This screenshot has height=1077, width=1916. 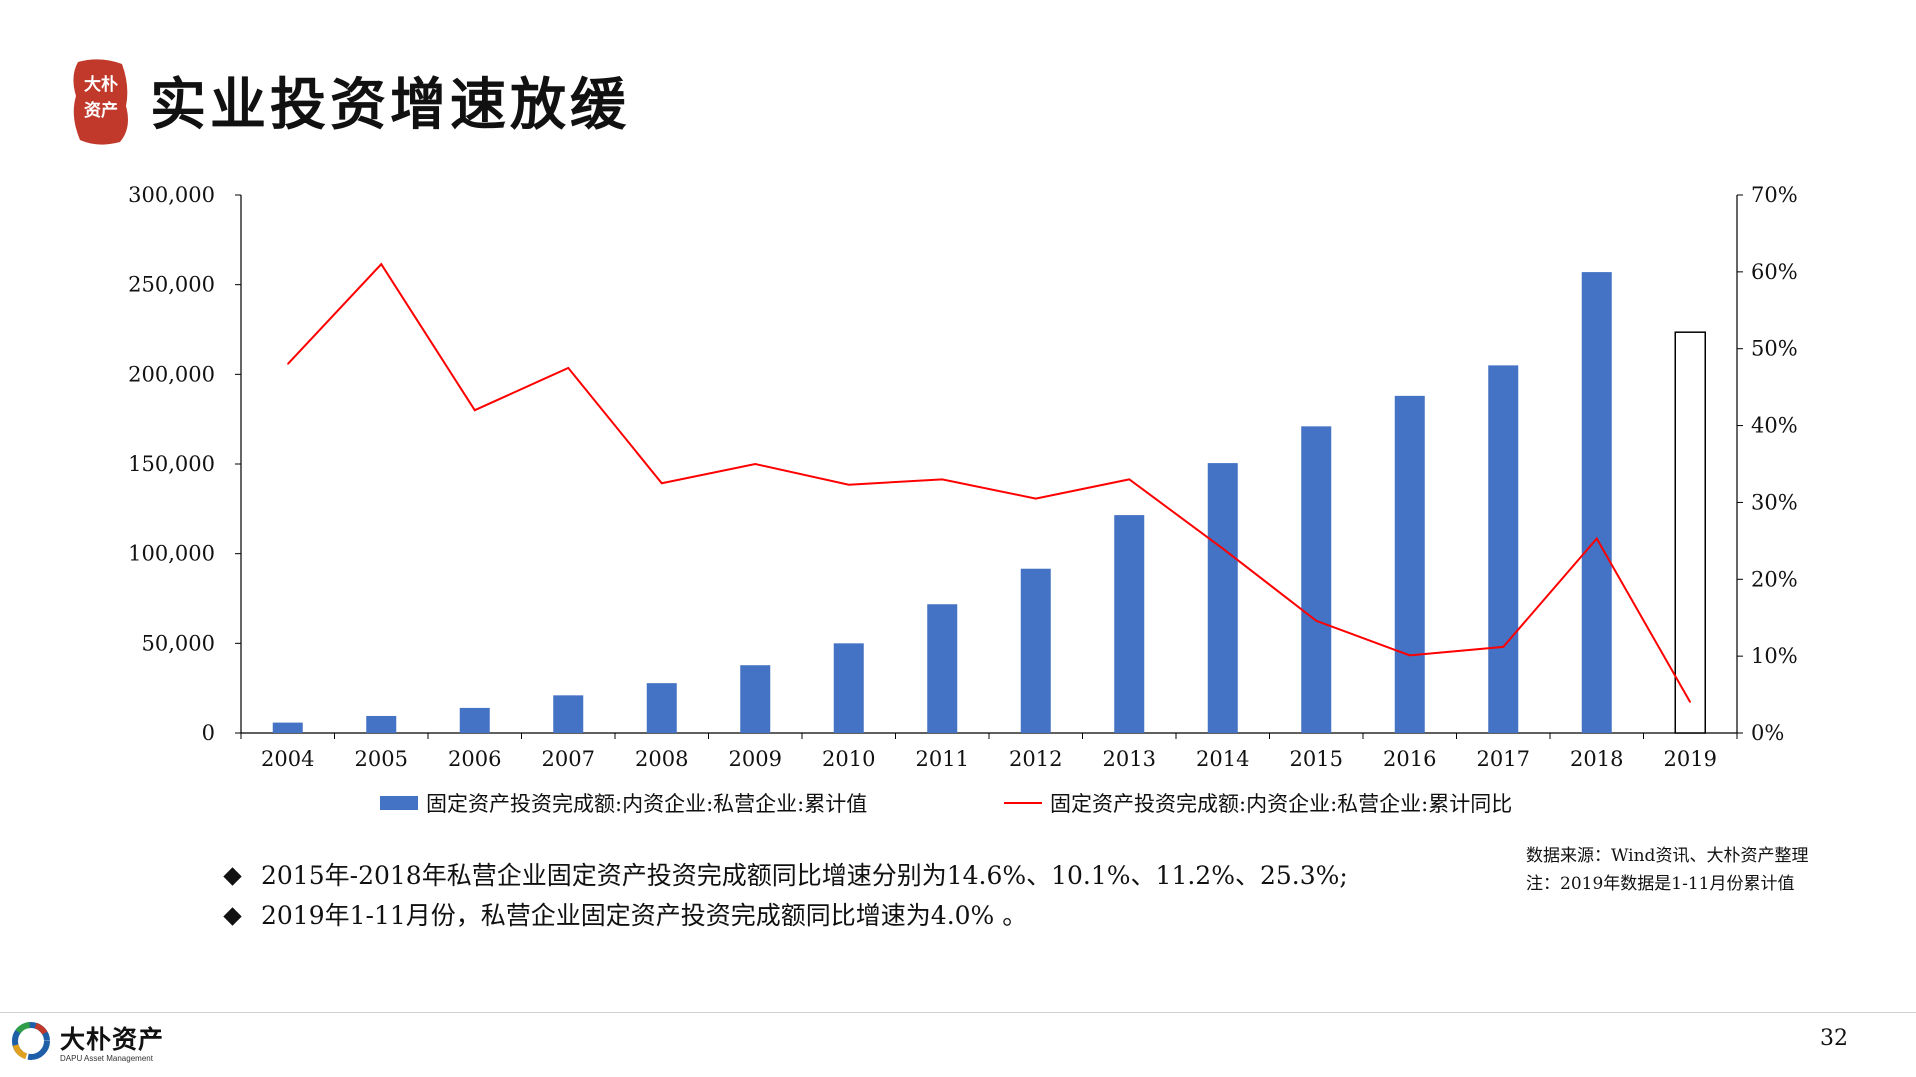 What do you see at coordinates (568, 759) in the screenshot?
I see `x-tick-label: 2007` at bounding box center [568, 759].